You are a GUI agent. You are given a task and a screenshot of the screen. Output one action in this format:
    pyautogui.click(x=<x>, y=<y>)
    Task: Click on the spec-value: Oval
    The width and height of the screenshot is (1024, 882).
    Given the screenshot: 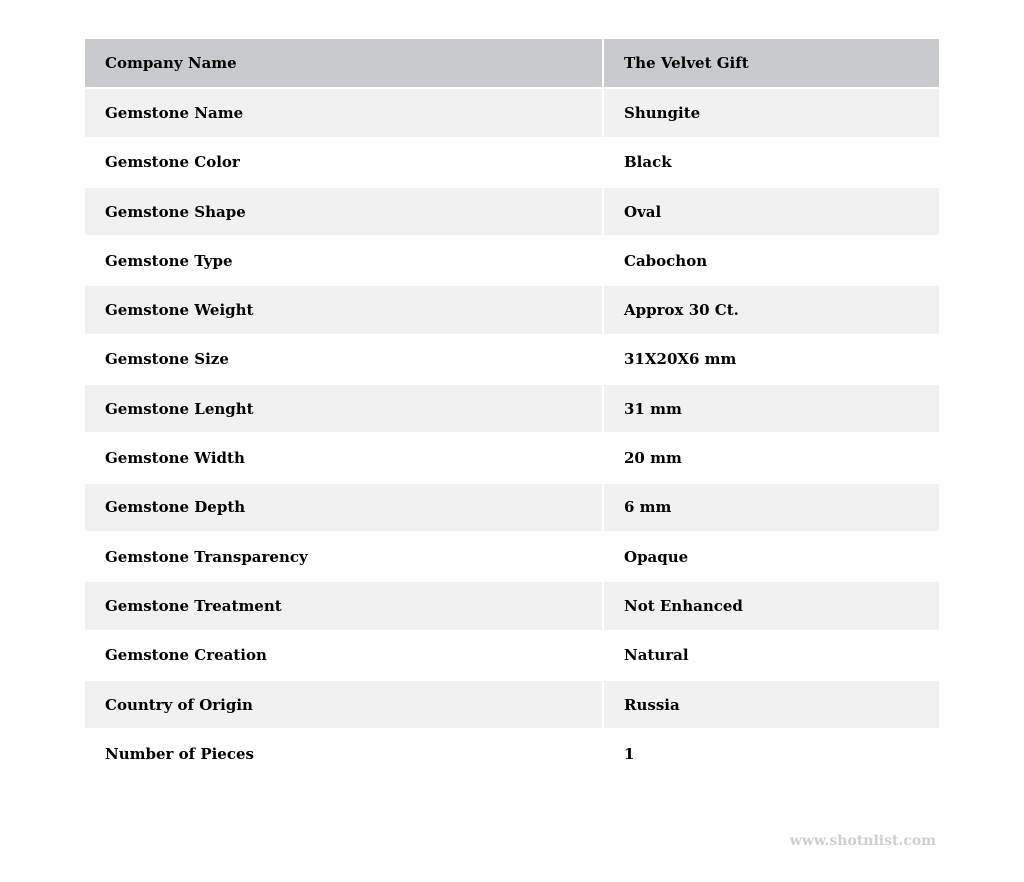 What is the action you would take?
    pyautogui.click(x=771, y=212)
    